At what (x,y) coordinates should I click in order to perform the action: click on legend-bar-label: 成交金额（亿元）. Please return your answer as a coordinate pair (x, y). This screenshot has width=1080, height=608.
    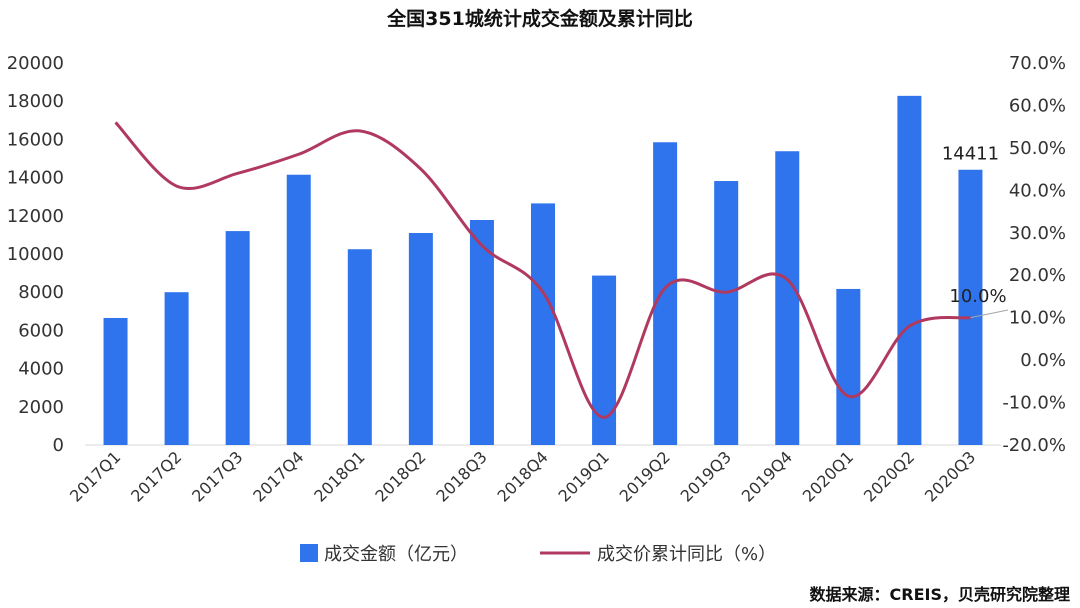
    Looking at the image, I should click on (396, 554).